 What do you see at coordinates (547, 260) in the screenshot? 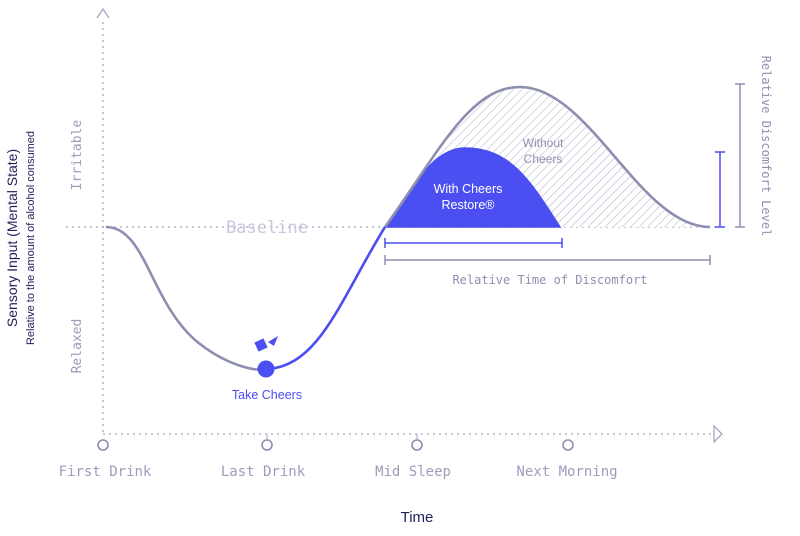
I see `relative-time-bracket-without` at bounding box center [547, 260].